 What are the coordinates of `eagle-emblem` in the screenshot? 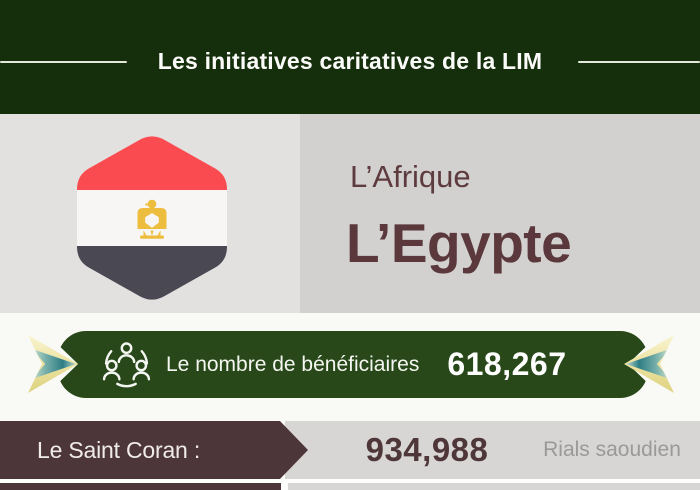 It's located at (152, 219).